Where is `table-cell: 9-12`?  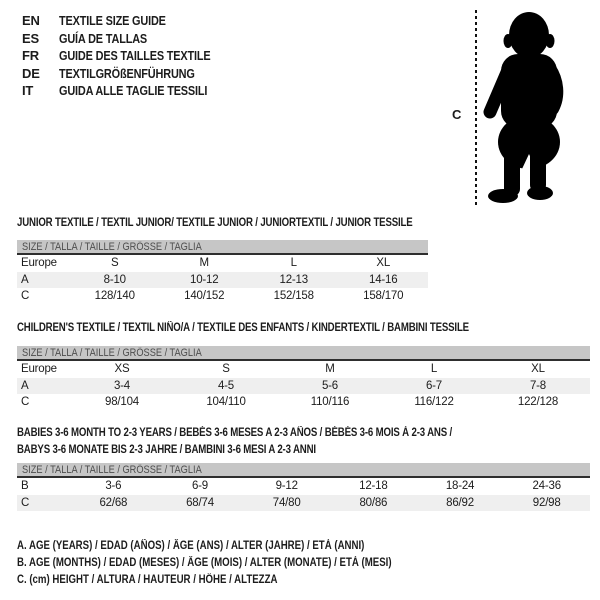
table-cell: 9-12 is located at coordinates (286, 486).